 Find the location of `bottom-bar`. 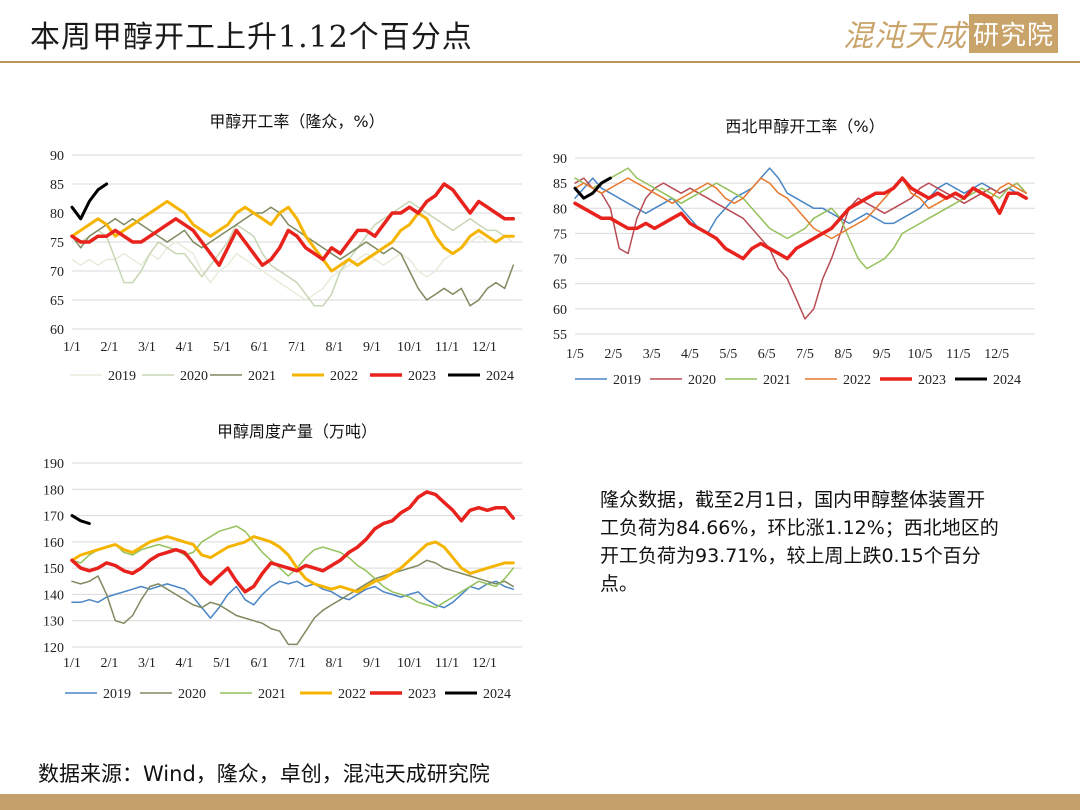

bottom-bar is located at coordinates (540, 802).